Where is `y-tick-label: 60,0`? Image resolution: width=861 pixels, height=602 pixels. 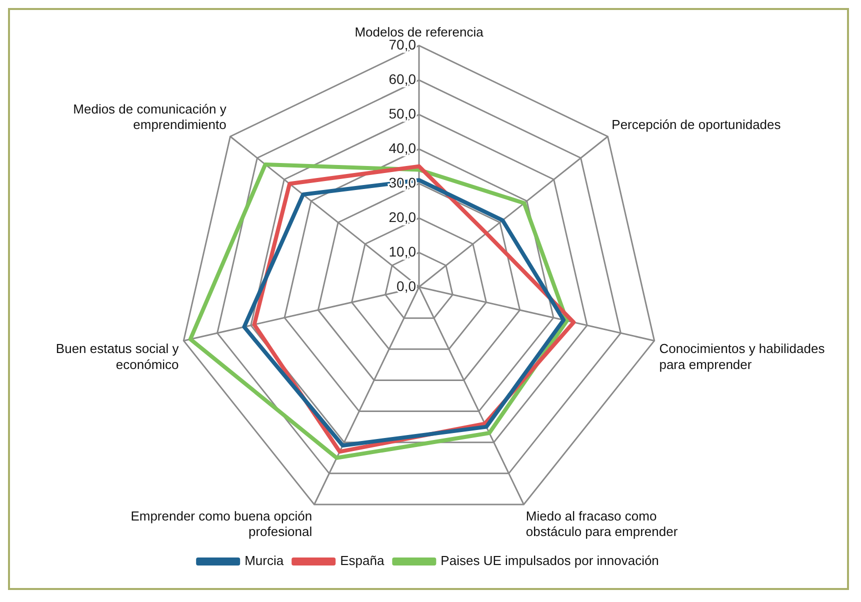
y-tick-label: 60,0 is located at coordinates (402, 78).